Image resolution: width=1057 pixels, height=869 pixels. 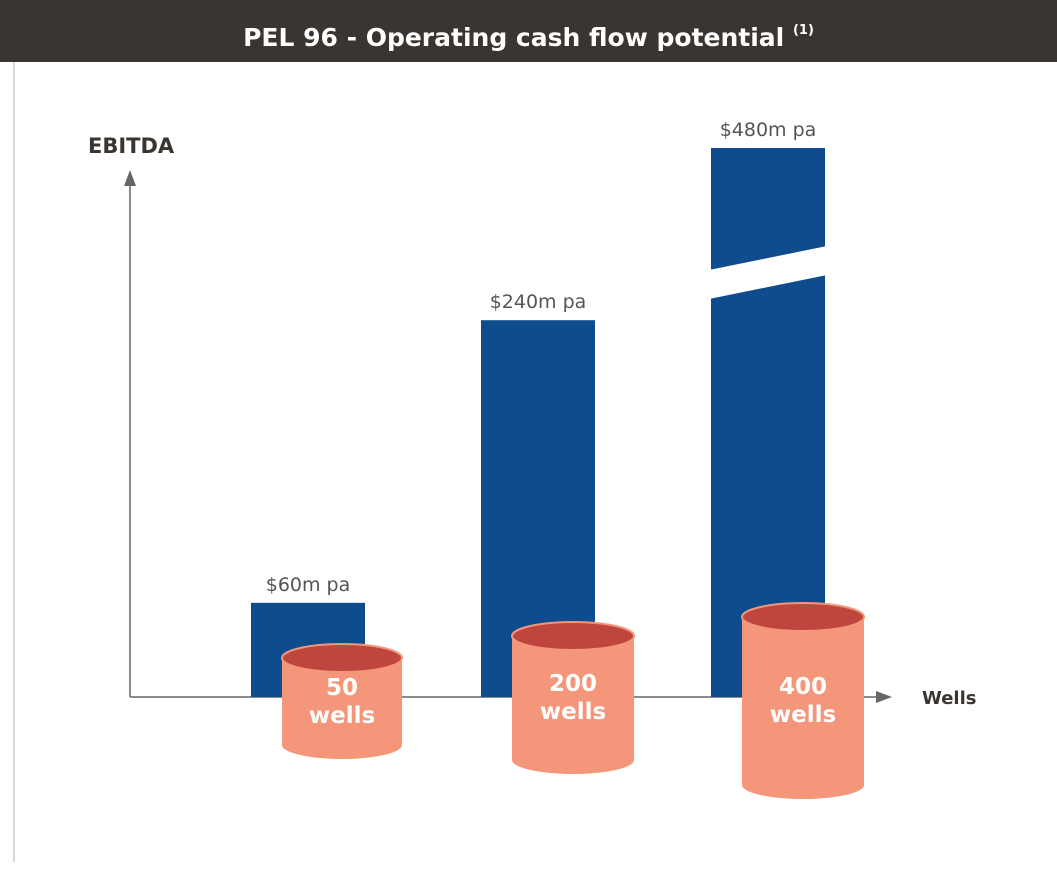 I want to click on category-label: 200 wells, so click(x=573, y=698).